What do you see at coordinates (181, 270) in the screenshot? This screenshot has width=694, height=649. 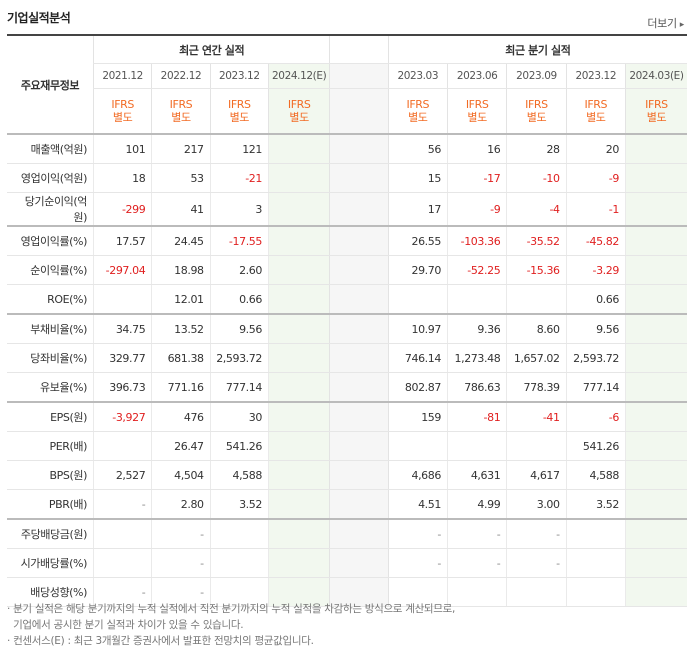 I see `annual-value-cell: 18.98` at bounding box center [181, 270].